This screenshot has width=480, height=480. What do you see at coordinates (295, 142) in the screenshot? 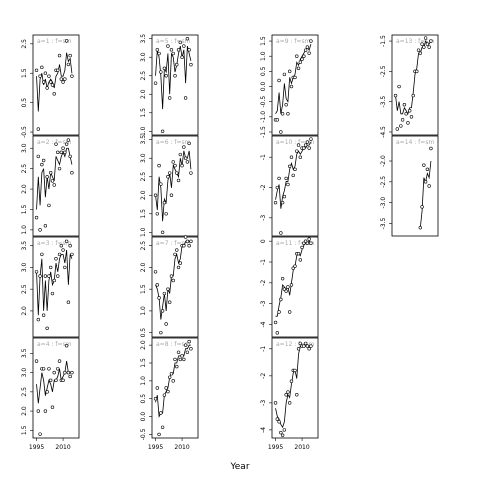
I see `panel-strip-label: a=10 : f=sm` at bounding box center [295, 142].